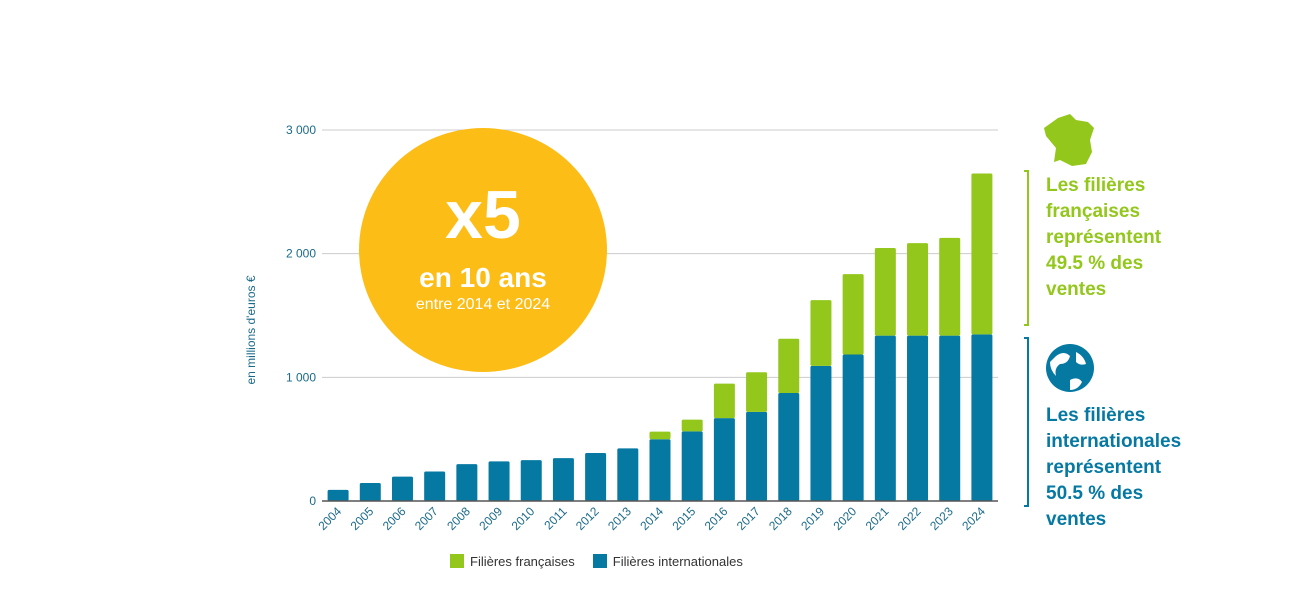 The height and width of the screenshot is (606, 1290). I want to click on legend-item-int: Filières internationales, so click(667, 561).